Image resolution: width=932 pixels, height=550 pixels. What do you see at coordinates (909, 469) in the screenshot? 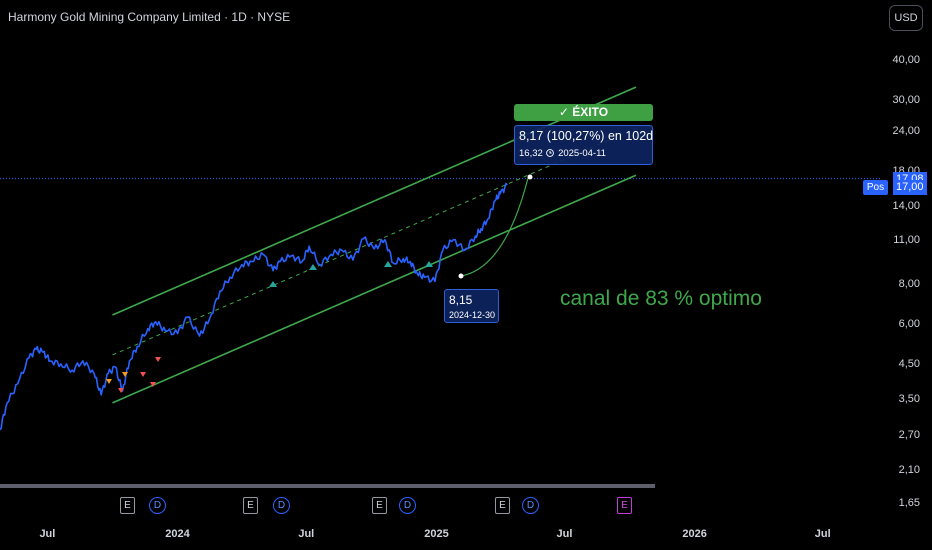
I see `price-tick-label: 2,10` at bounding box center [909, 469].